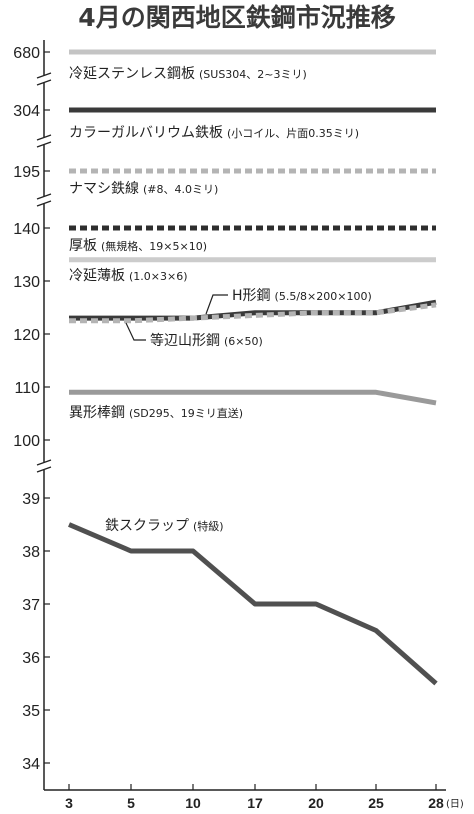  I want to click on leader-line-equal-angle, so click(135, 331).